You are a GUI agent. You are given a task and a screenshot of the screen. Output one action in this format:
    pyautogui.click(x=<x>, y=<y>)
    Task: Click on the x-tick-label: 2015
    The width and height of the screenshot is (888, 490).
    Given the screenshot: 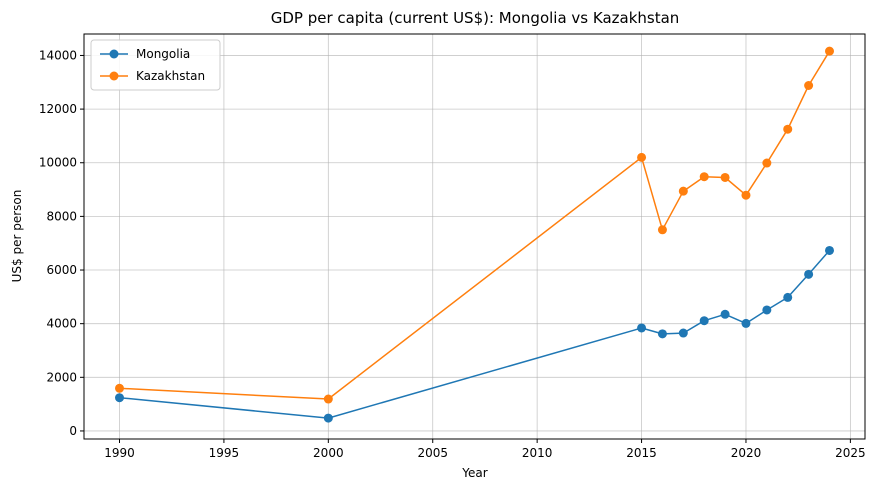 What is the action you would take?
    pyautogui.click(x=641, y=453)
    